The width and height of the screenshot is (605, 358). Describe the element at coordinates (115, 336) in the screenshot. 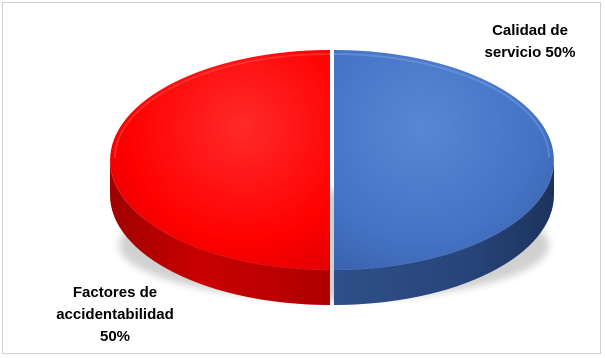

I see `slice-label-accidentabilidad-line-3: 50%` at that location.